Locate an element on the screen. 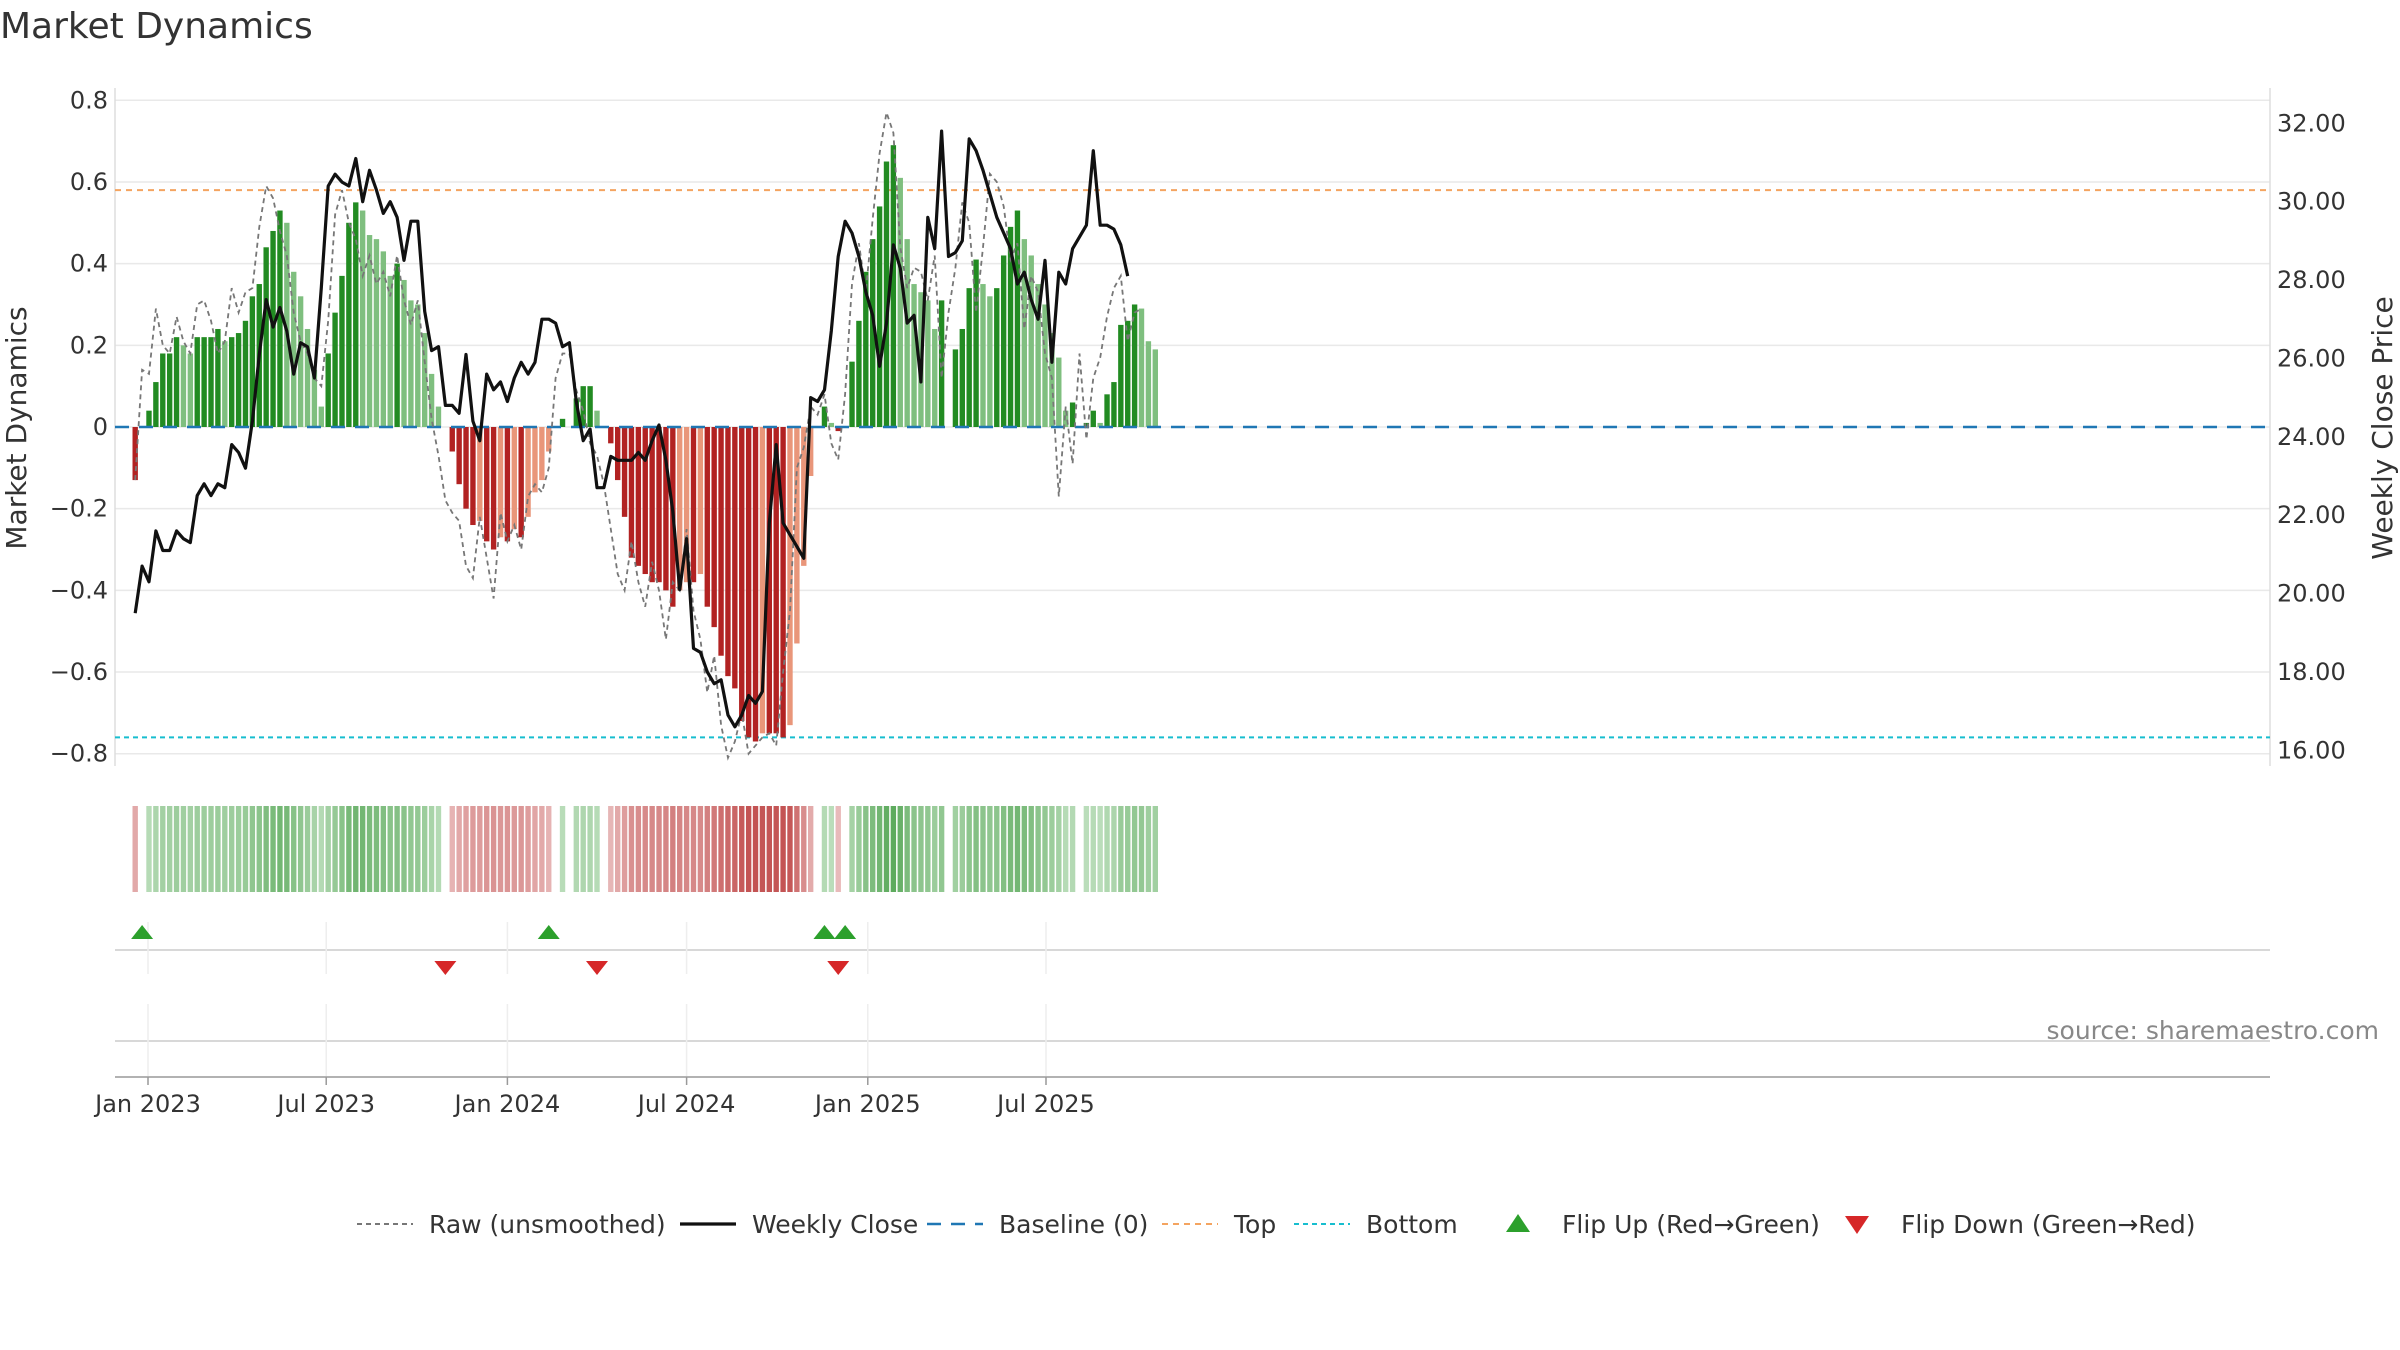  legend-label: Flip Up (Red→Green) is located at coordinates (1691, 1224).